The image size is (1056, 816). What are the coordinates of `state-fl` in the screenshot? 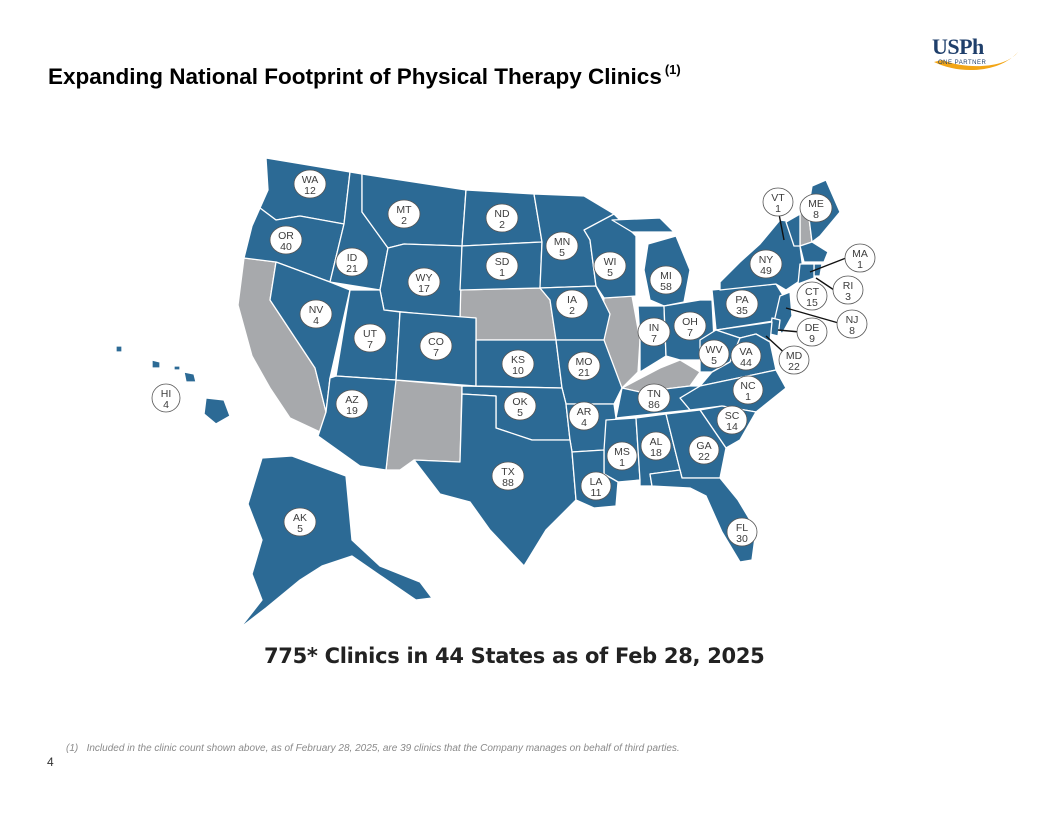 It's located at (703, 516).